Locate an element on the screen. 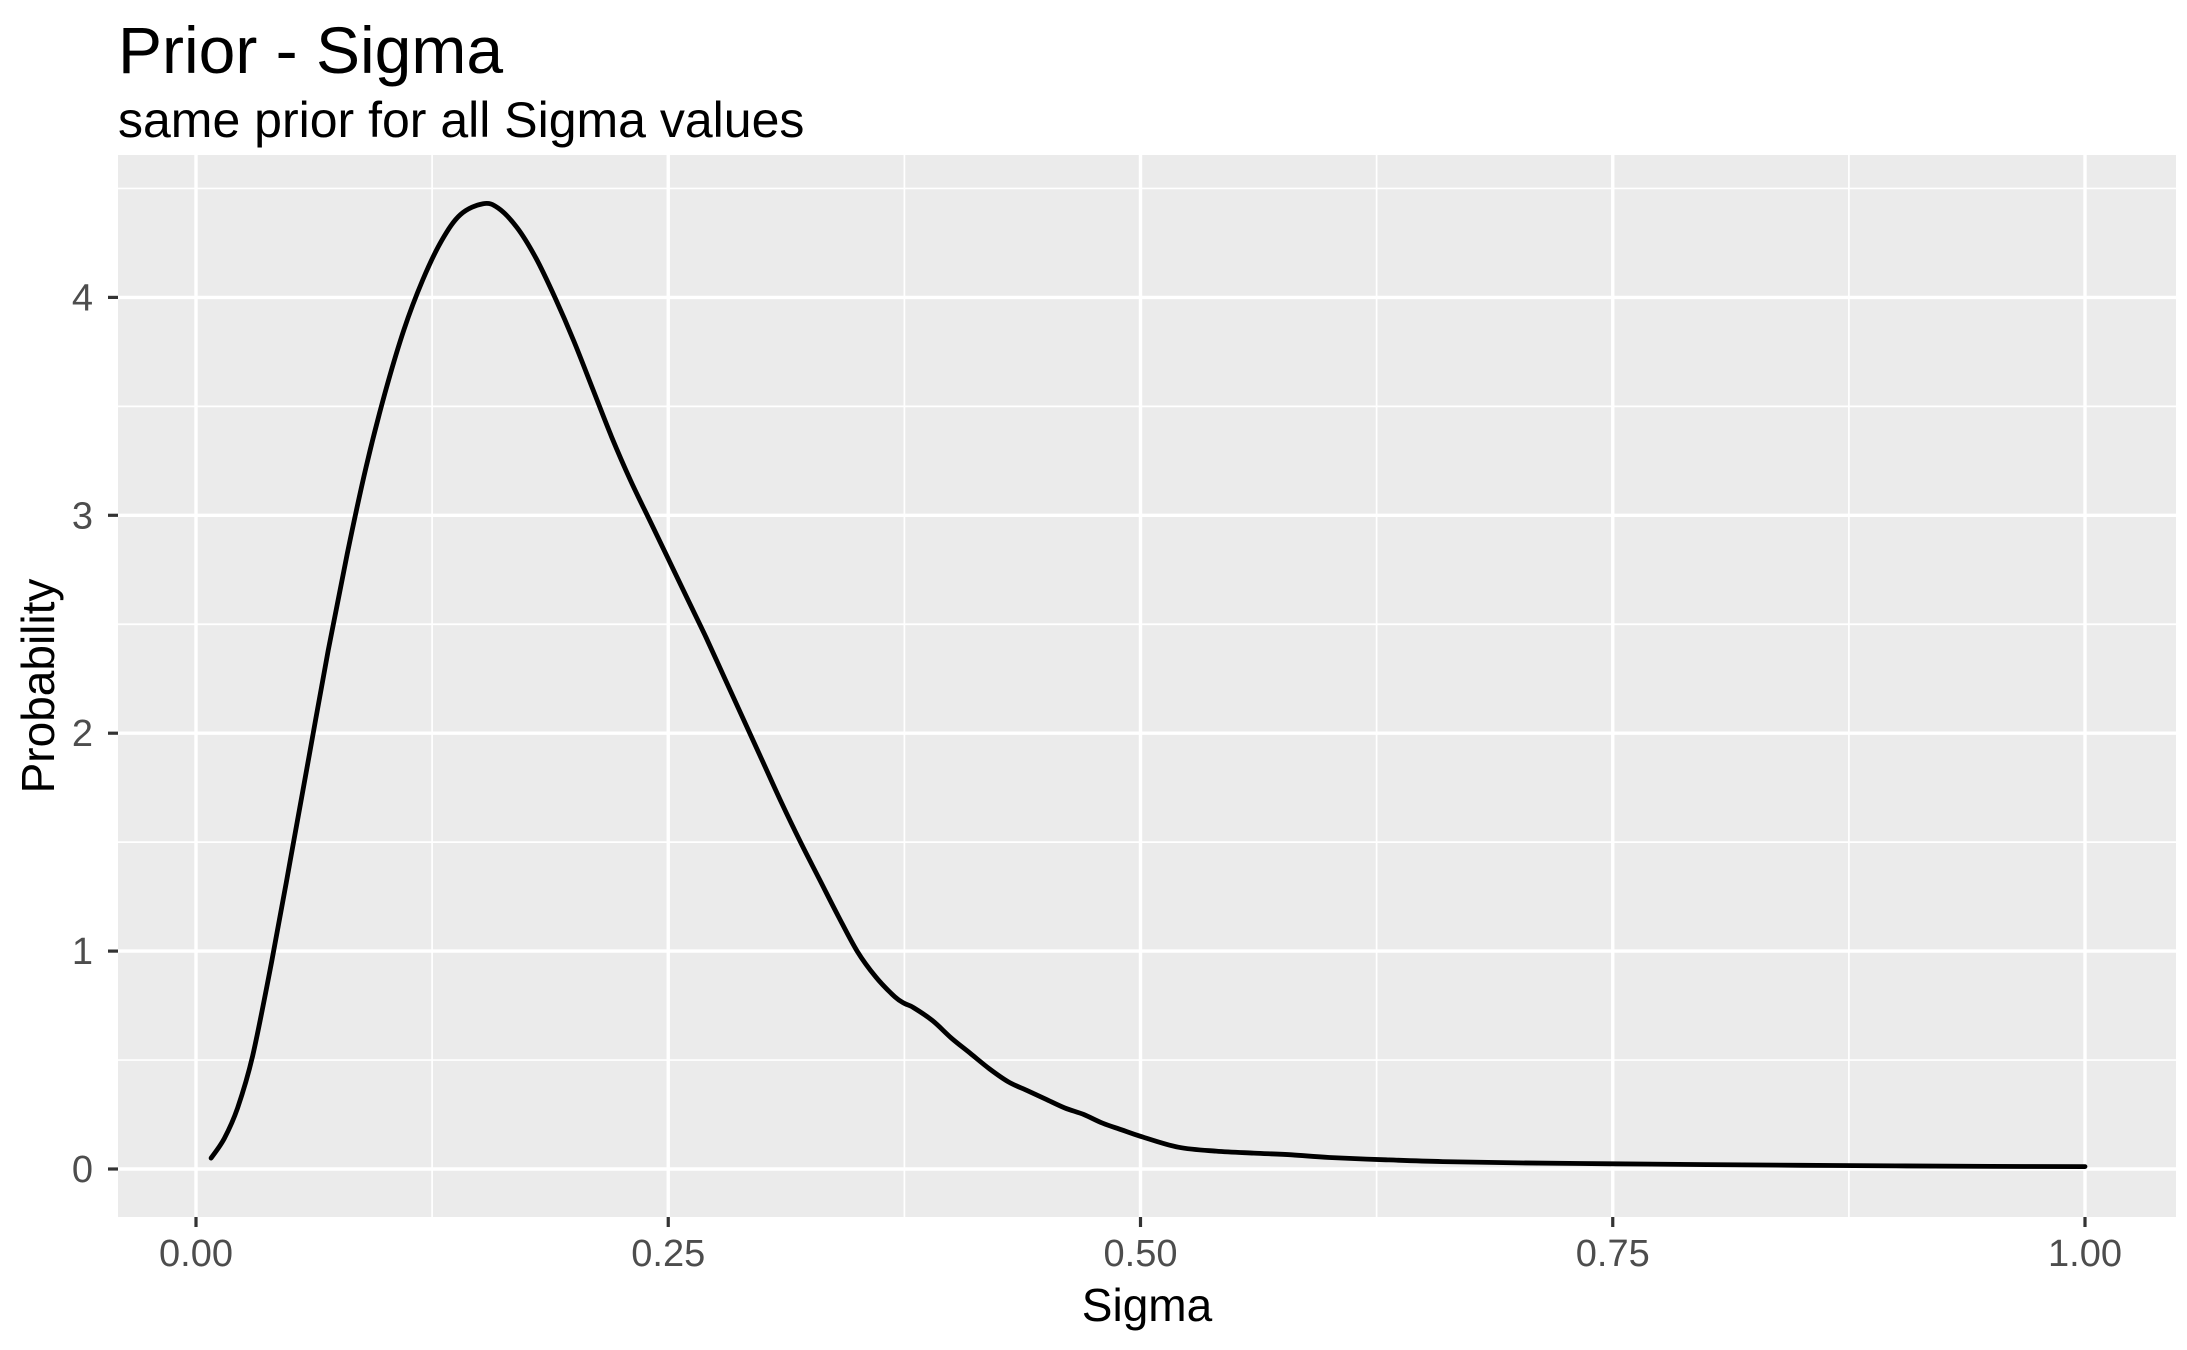 This screenshot has width=2187, height=1350. x-tick-labels: 0.00 0.25 0.50 0.75 1.00 is located at coordinates (1140, 1254).